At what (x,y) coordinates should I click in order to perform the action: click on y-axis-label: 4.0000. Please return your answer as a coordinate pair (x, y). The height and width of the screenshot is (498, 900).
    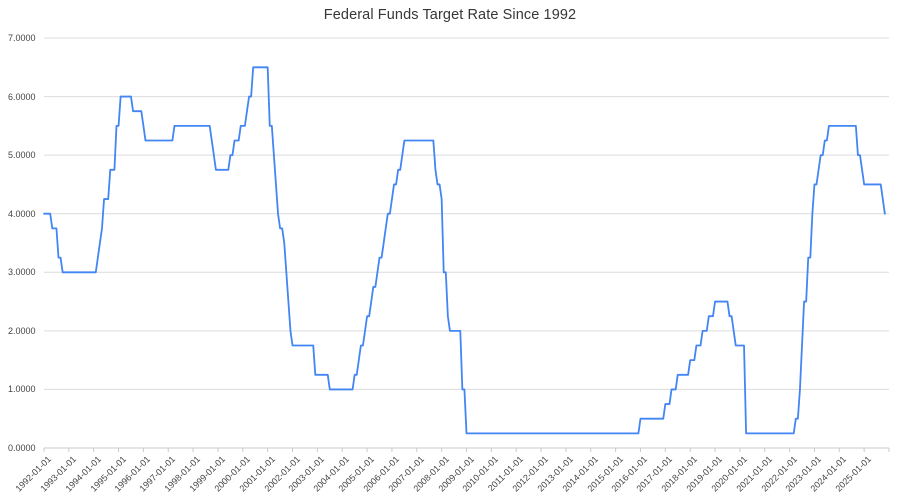
    Looking at the image, I should click on (22, 213).